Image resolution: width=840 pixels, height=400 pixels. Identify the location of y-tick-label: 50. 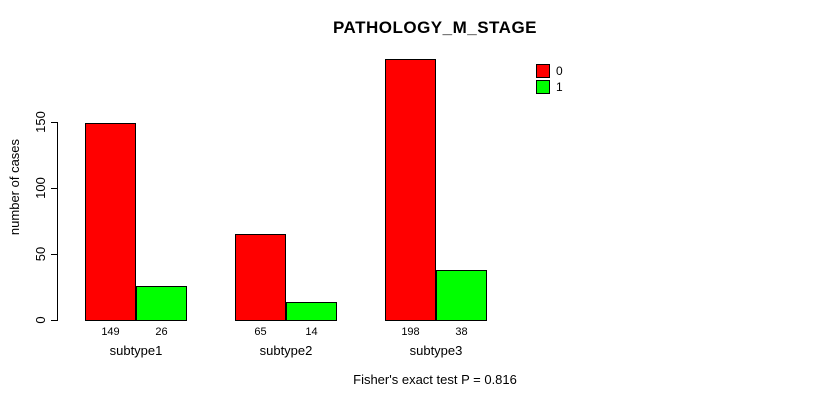
(40, 254).